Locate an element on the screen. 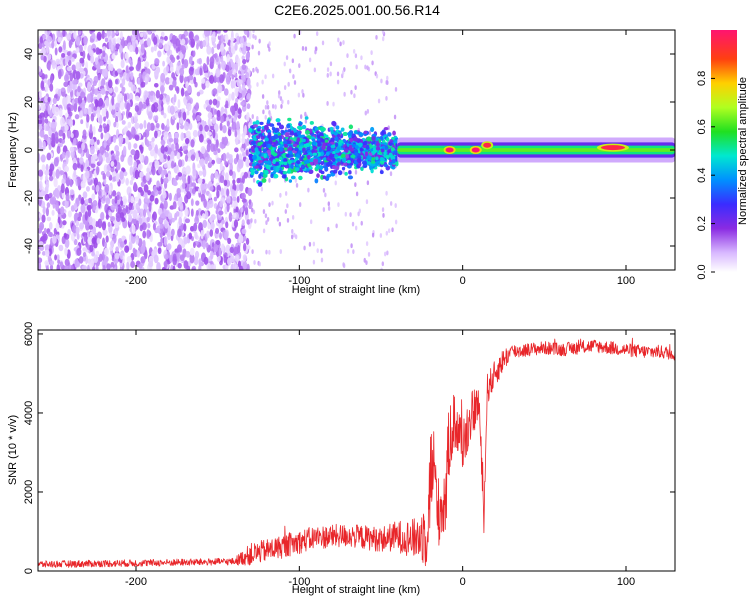  spectrogram-peak is located at coordinates (475, 150).